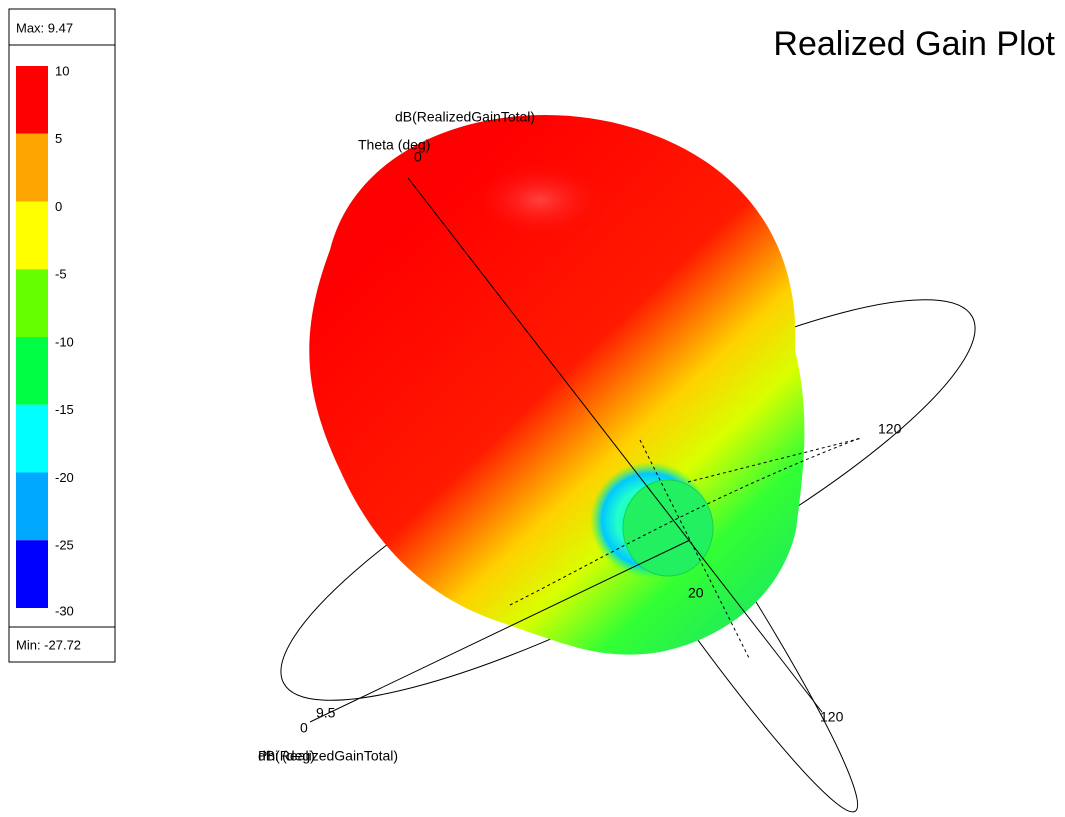  Describe the element at coordinates (44, 27) in the screenshot. I see `legend-max: Max: 9.47` at that location.